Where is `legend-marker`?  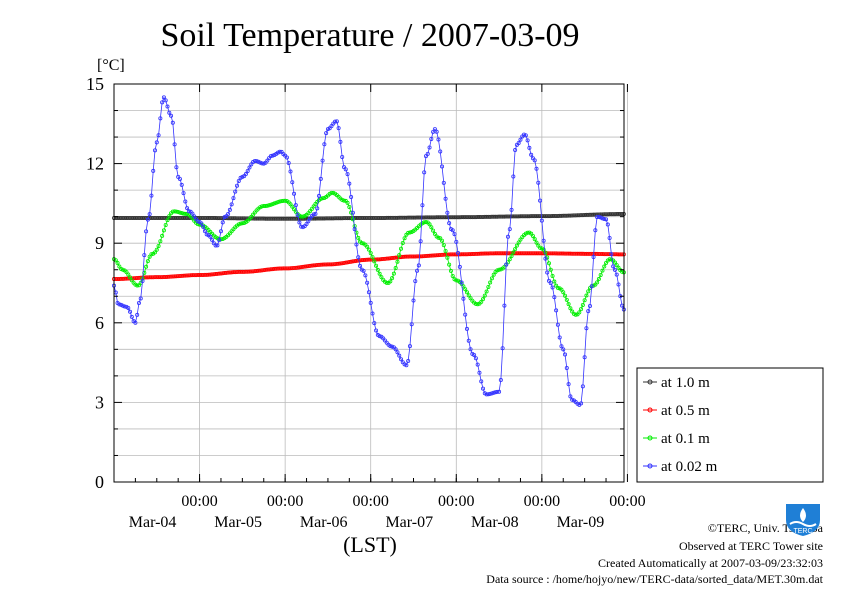
legend-marker is located at coordinates (650, 438).